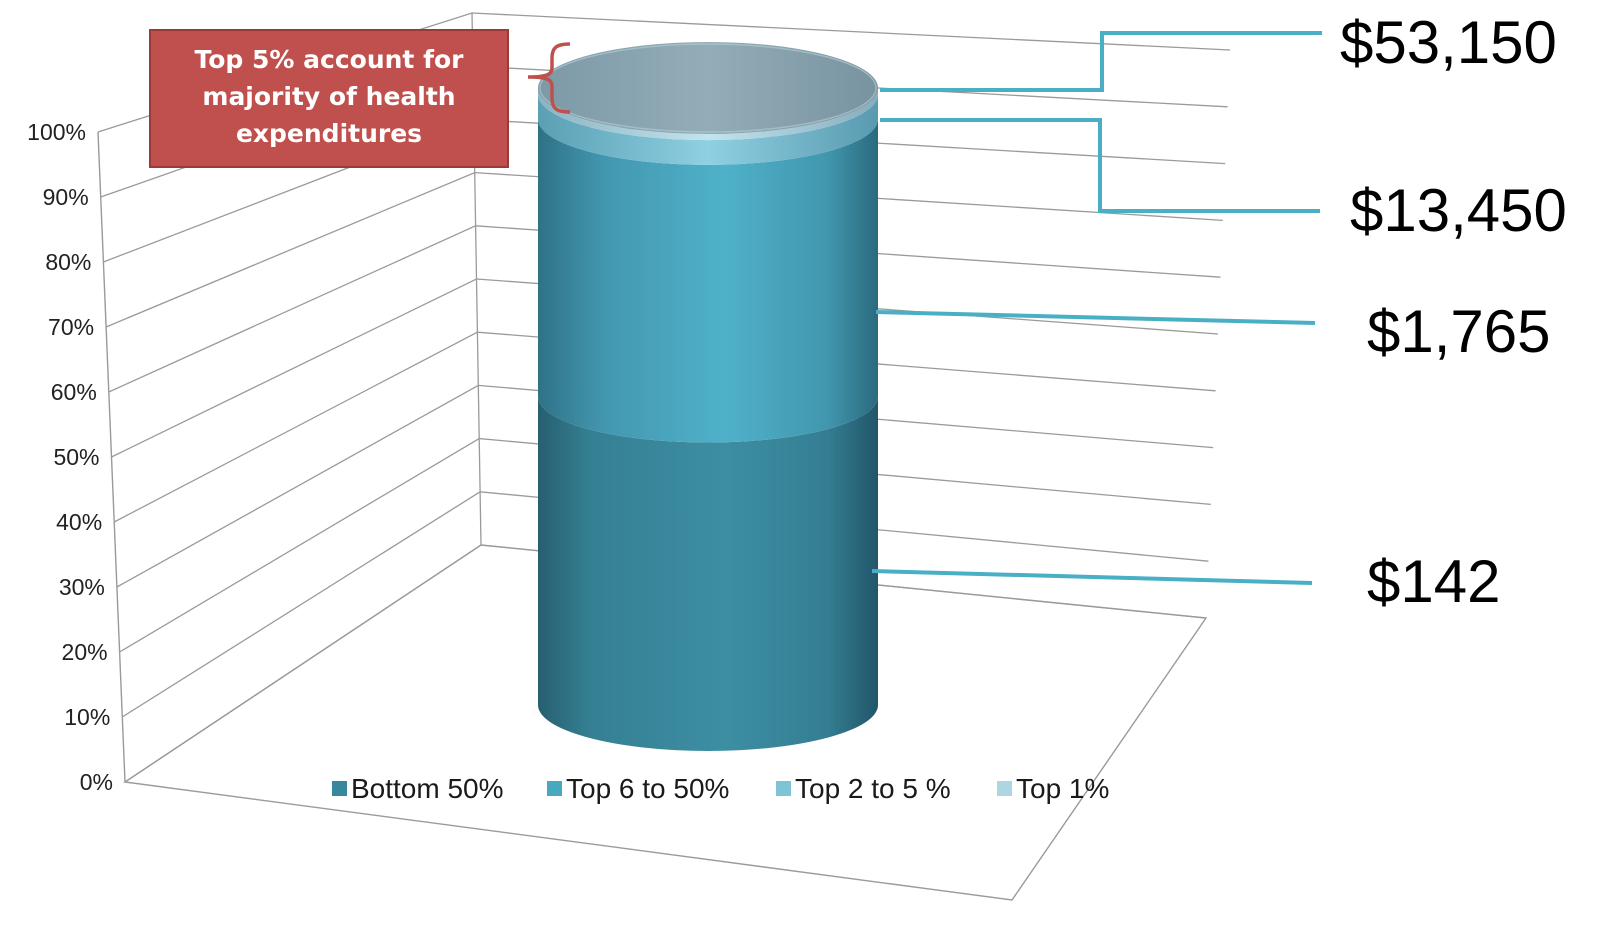 The width and height of the screenshot is (1616, 927). What do you see at coordinates (1448, 42) in the screenshot?
I see `value-label: $53,150` at bounding box center [1448, 42].